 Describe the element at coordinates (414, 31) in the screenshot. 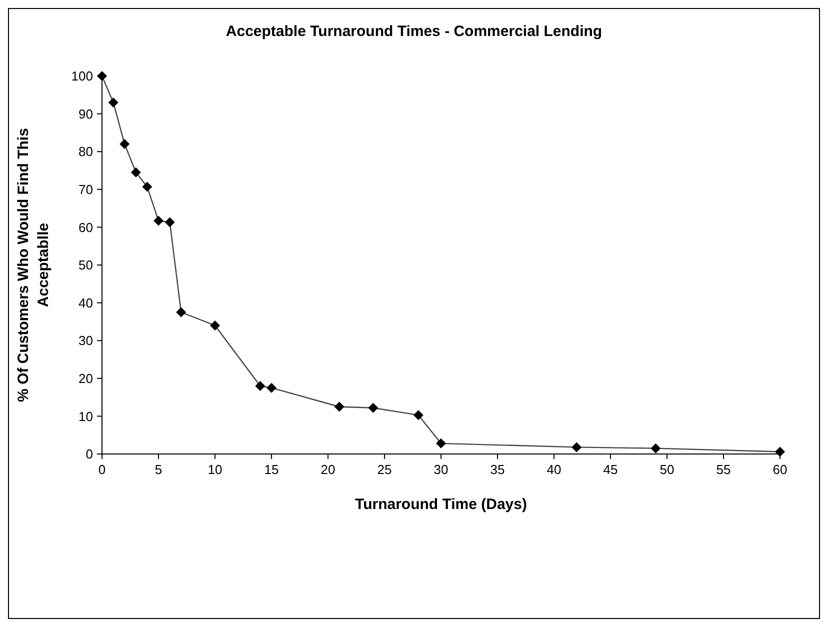

I see `chart-title: Acceptable Turnaround Times - Commercial Lending` at that location.